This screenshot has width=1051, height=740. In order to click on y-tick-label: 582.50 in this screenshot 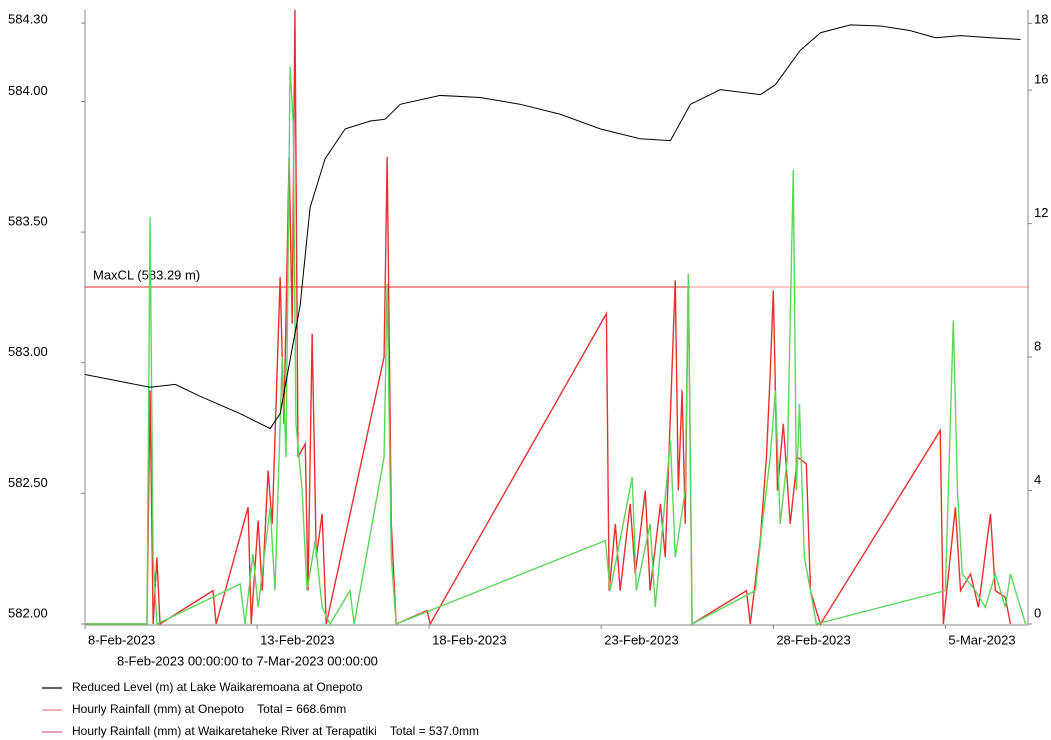, I will do `click(28, 482)`.